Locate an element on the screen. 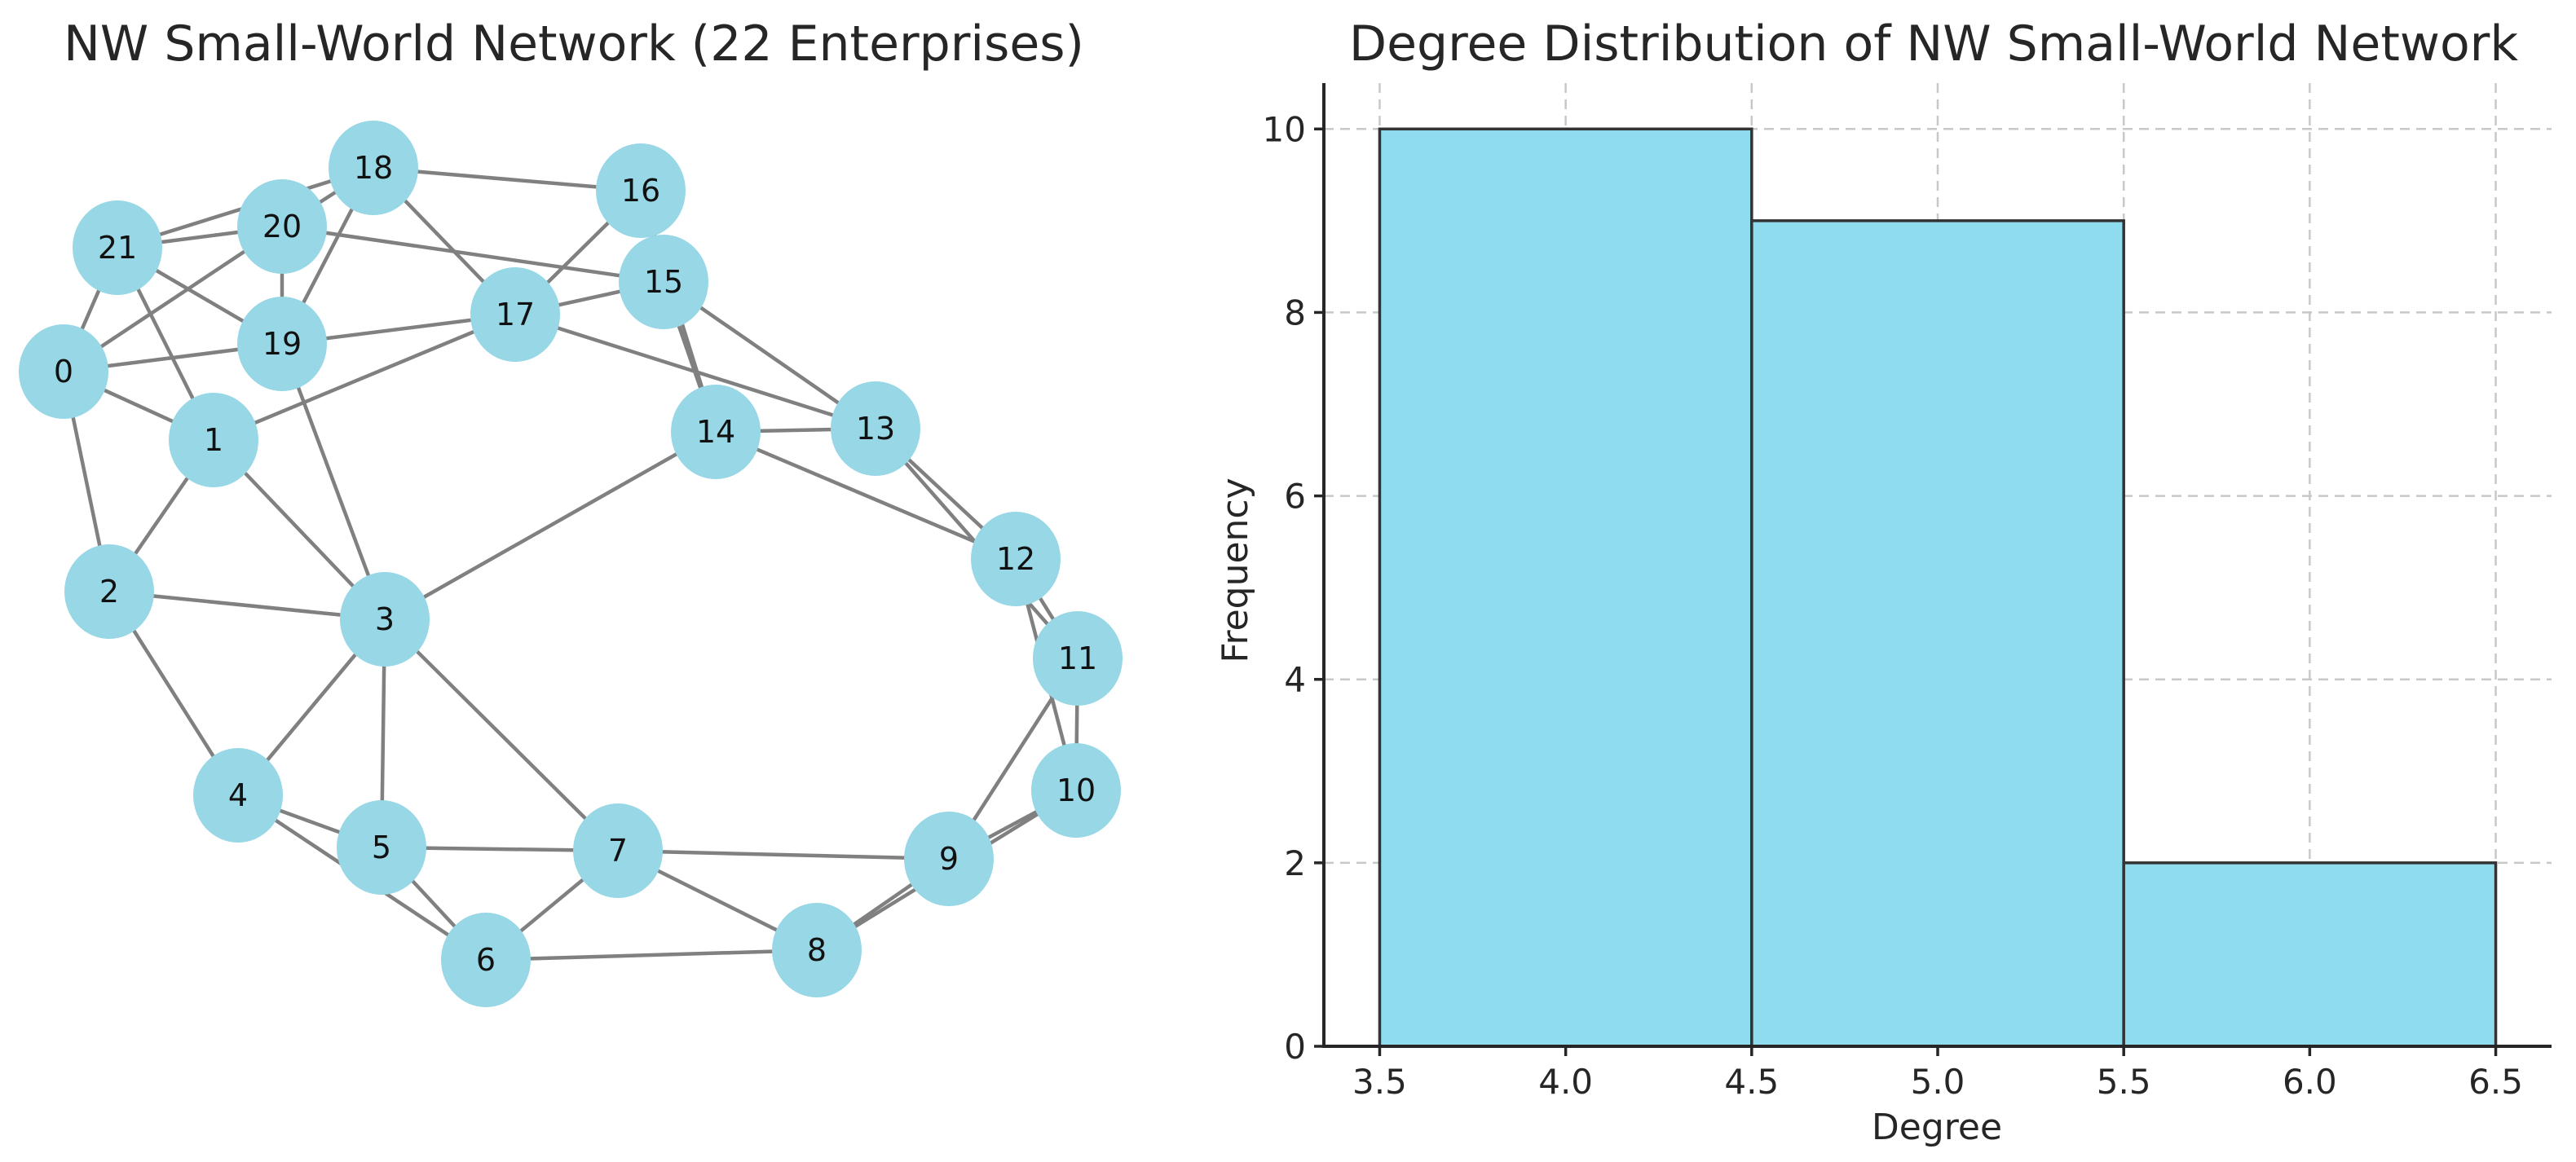 The width and height of the screenshot is (2576, 1162). node-14: 14 is located at coordinates (716, 432).